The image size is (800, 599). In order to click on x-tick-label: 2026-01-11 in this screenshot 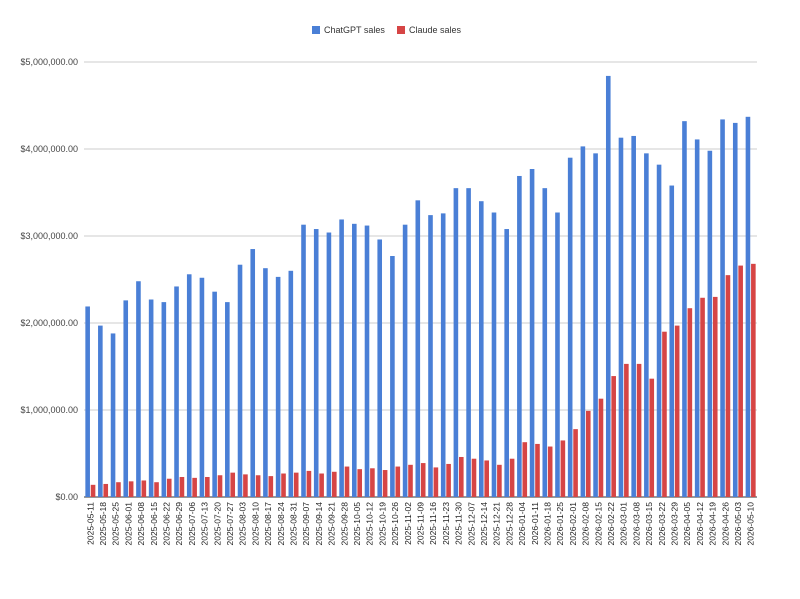, I will do `click(535, 523)`.